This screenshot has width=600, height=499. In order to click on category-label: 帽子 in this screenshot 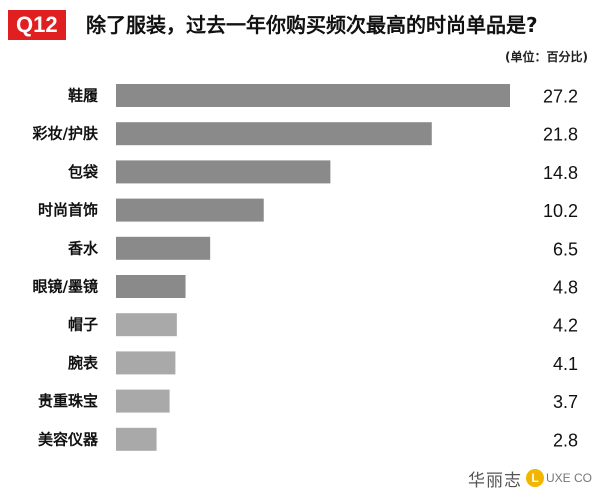, I will do `click(83, 325)`.